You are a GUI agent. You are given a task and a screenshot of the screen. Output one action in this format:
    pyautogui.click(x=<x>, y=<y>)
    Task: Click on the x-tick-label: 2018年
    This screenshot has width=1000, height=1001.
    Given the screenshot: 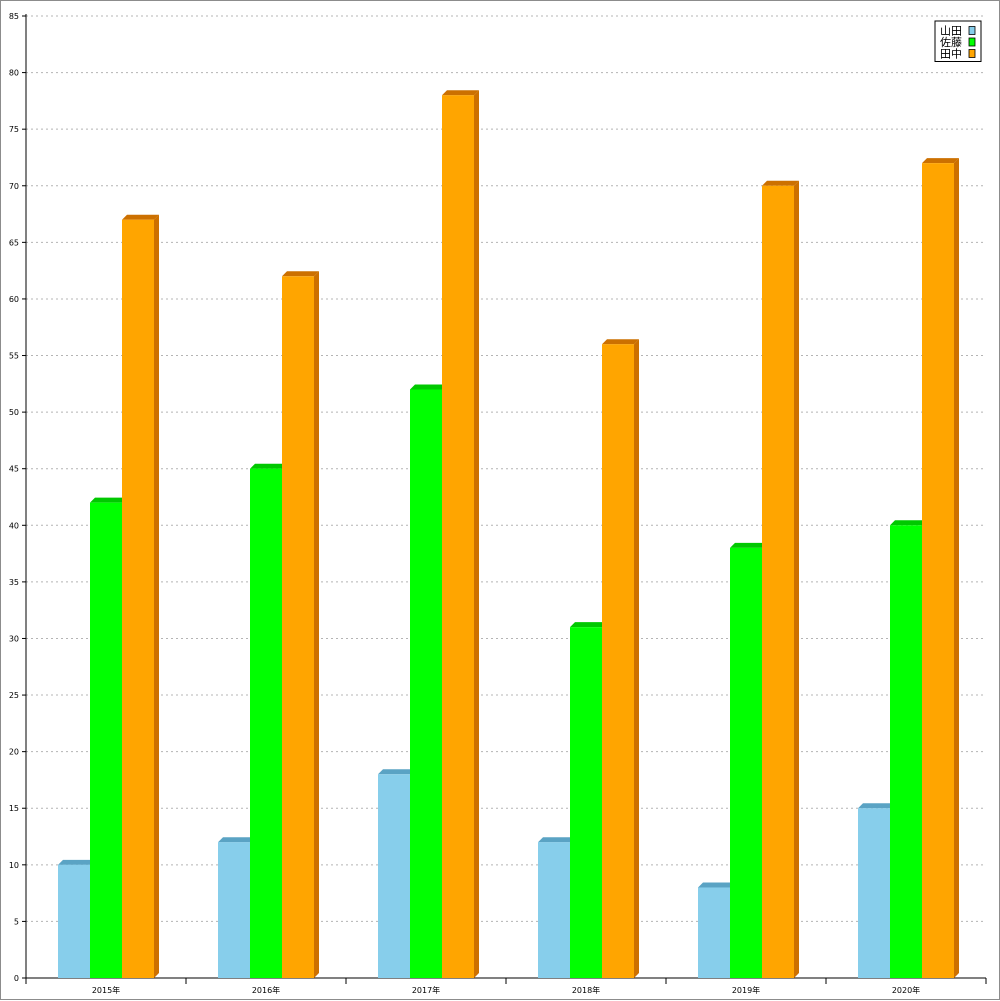 What is the action you would take?
    pyautogui.click(x=586, y=990)
    